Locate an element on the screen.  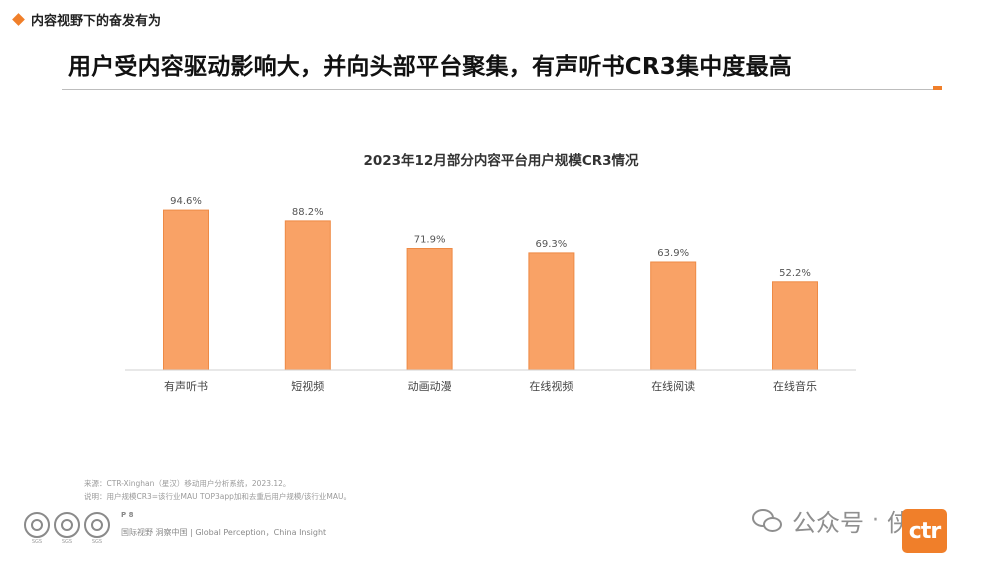
section-tag: 内容视野下的奋发有为 is located at coordinates (87, 19).